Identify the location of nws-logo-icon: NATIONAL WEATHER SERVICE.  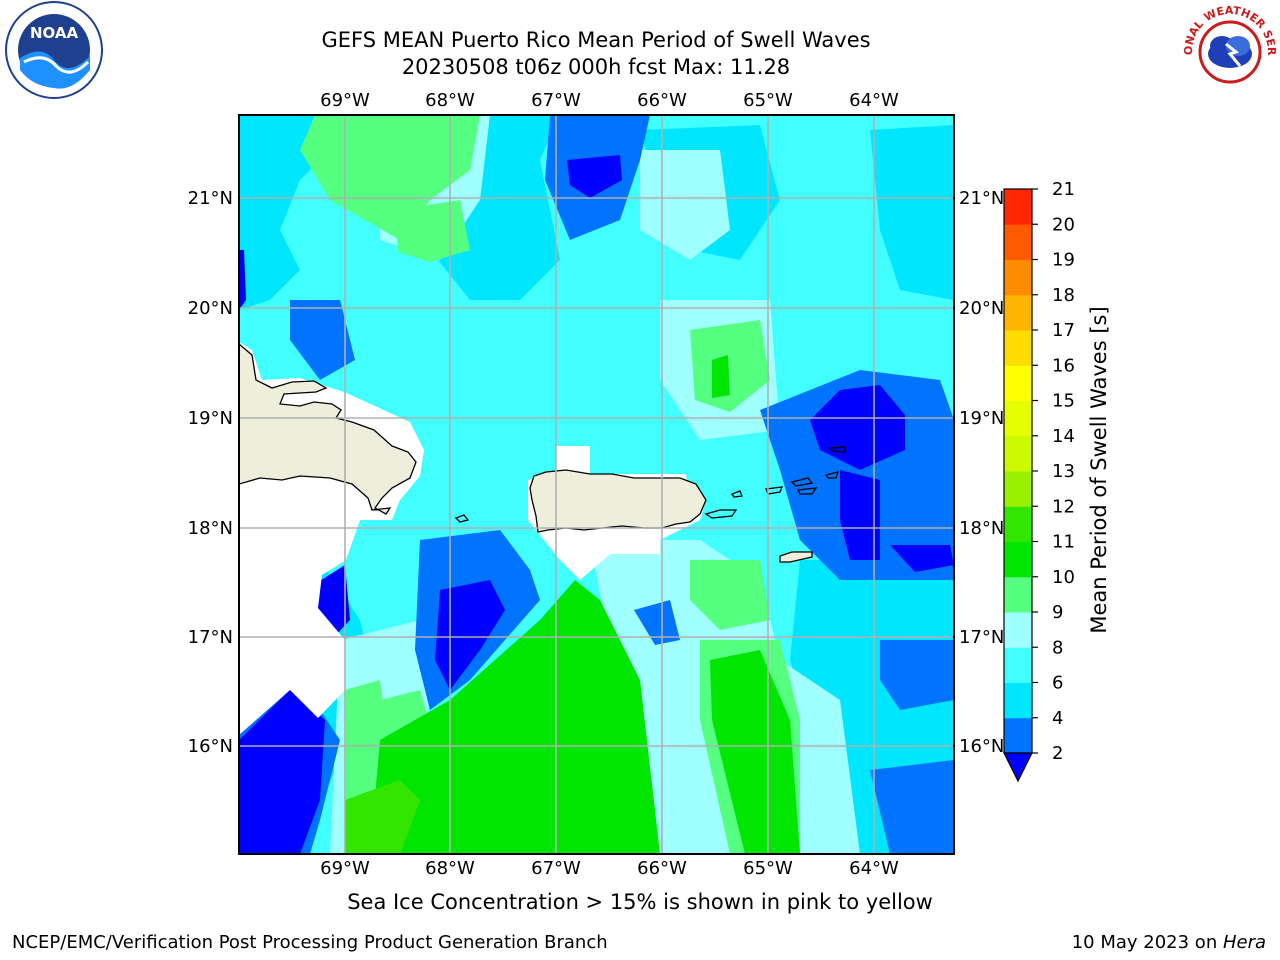
(1228, 50).